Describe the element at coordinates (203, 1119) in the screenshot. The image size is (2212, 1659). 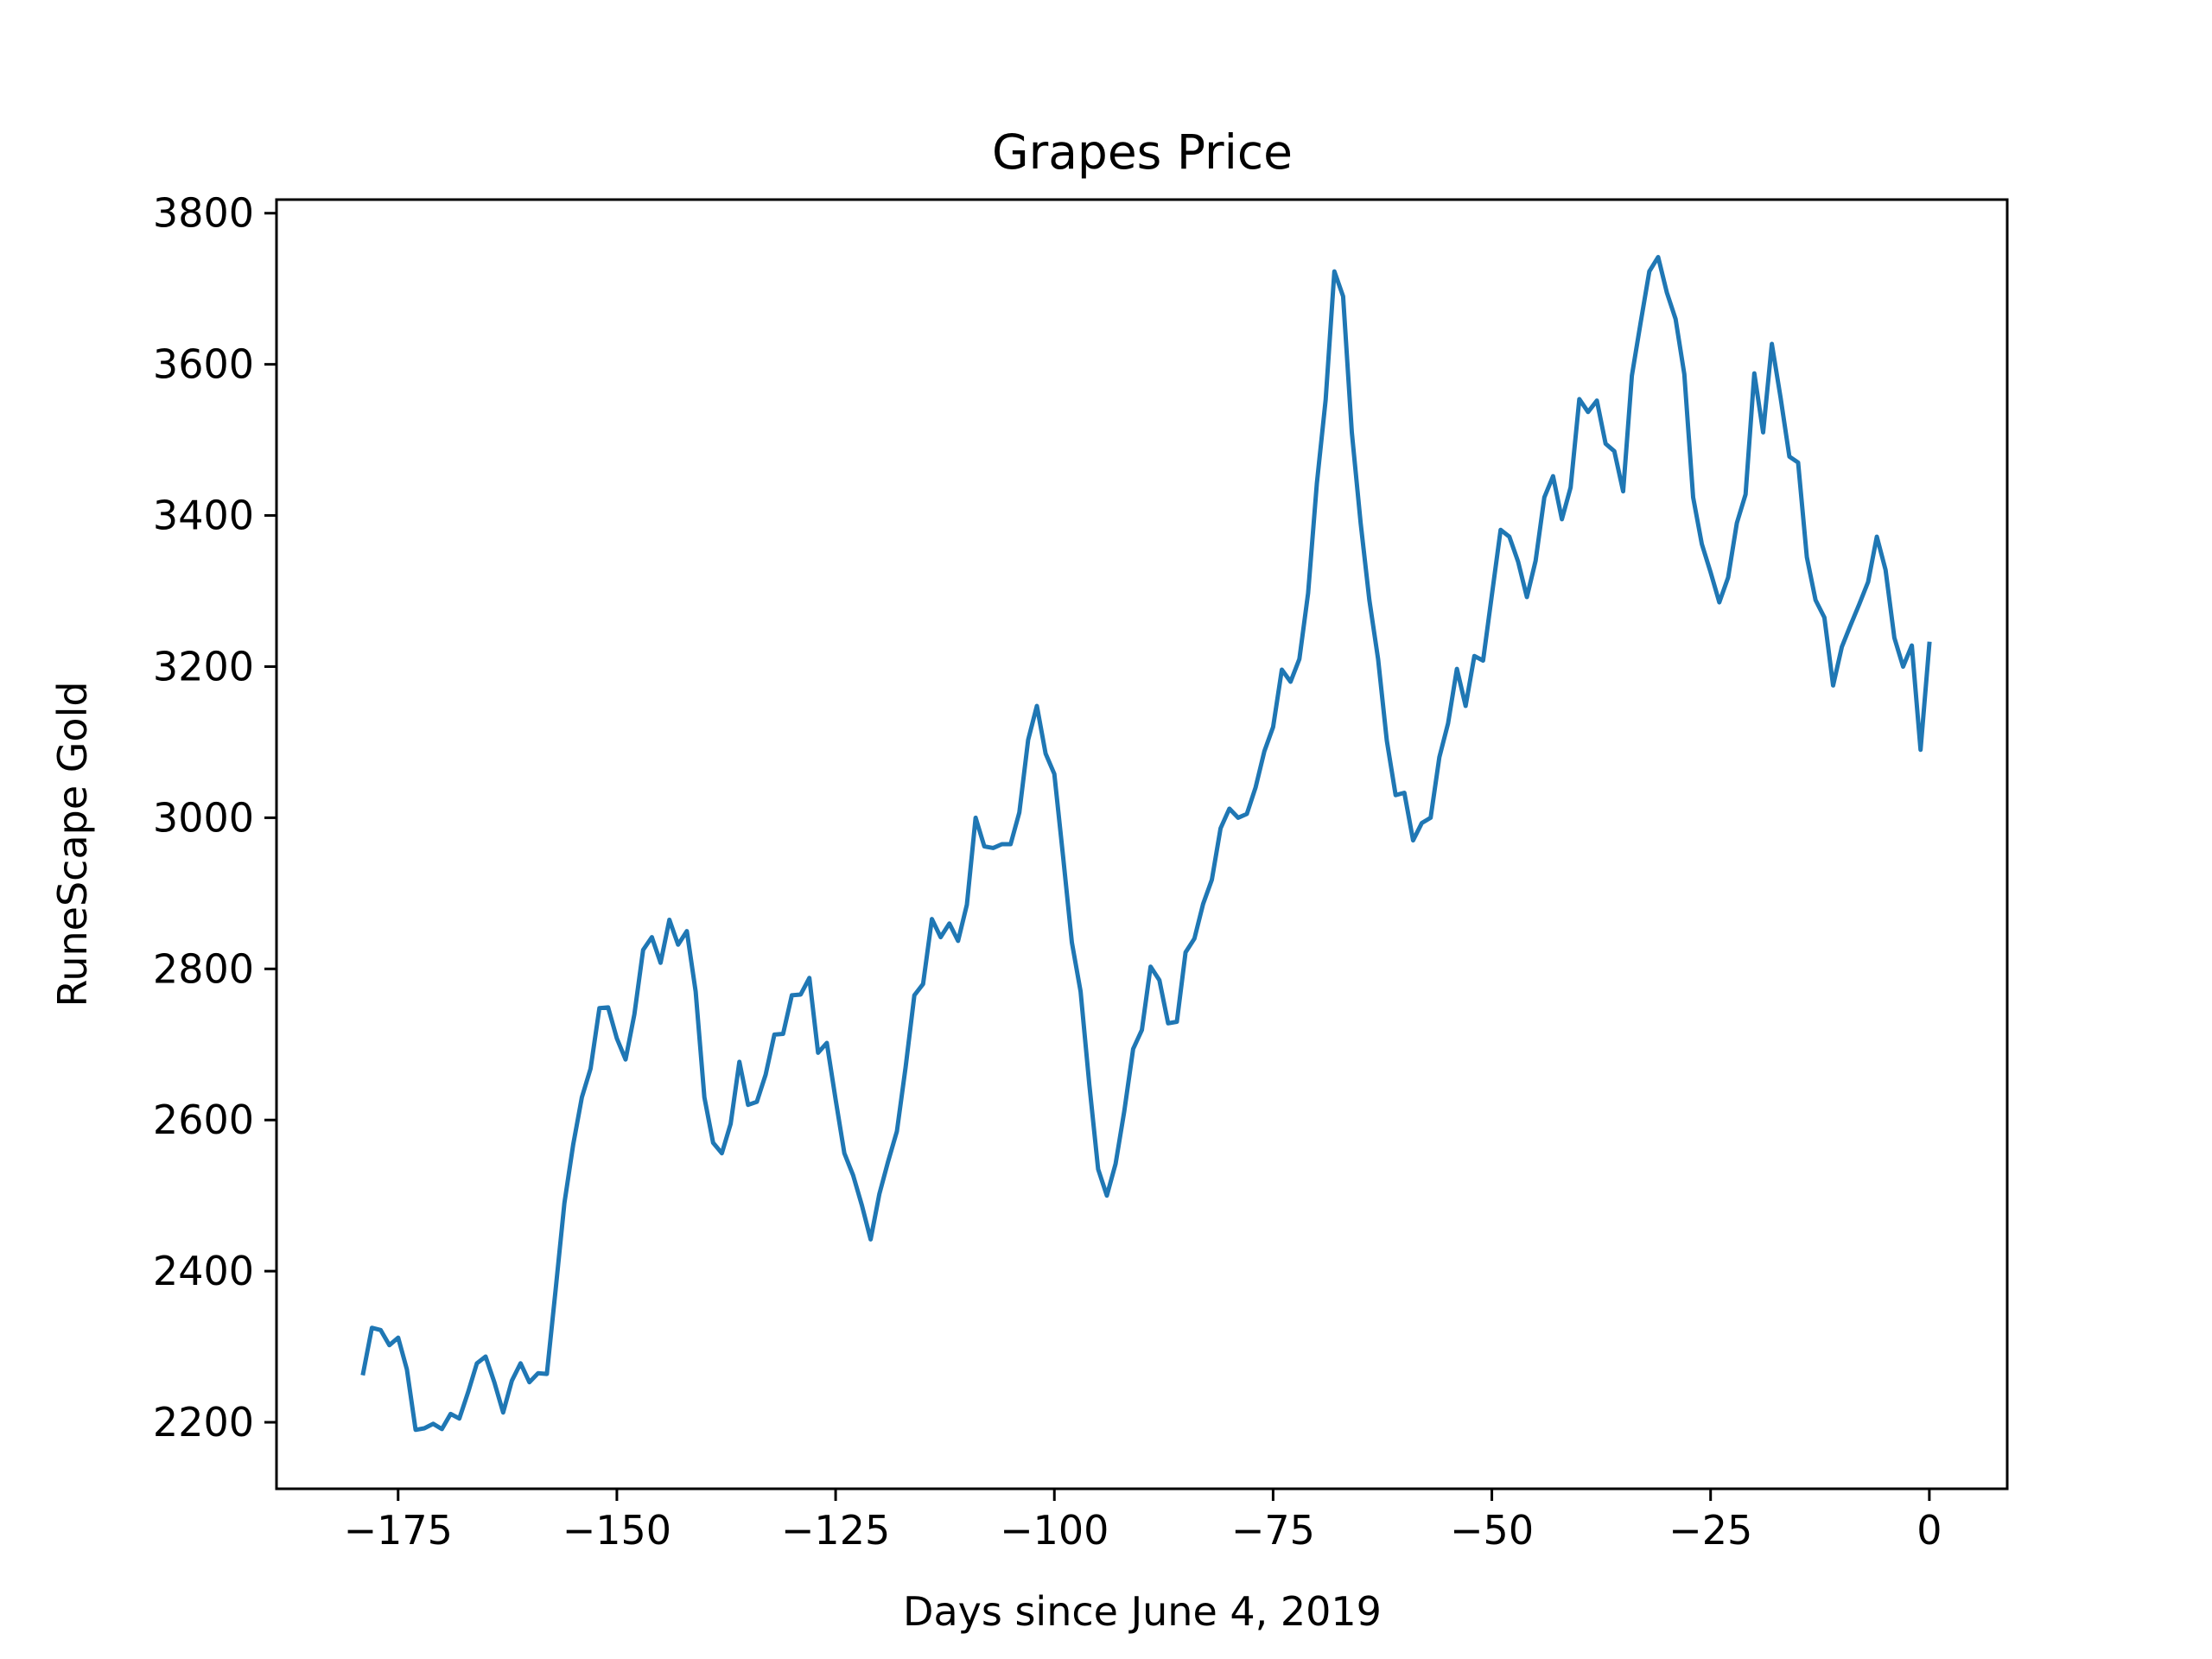
I see `y-tick-label: 2600` at that location.